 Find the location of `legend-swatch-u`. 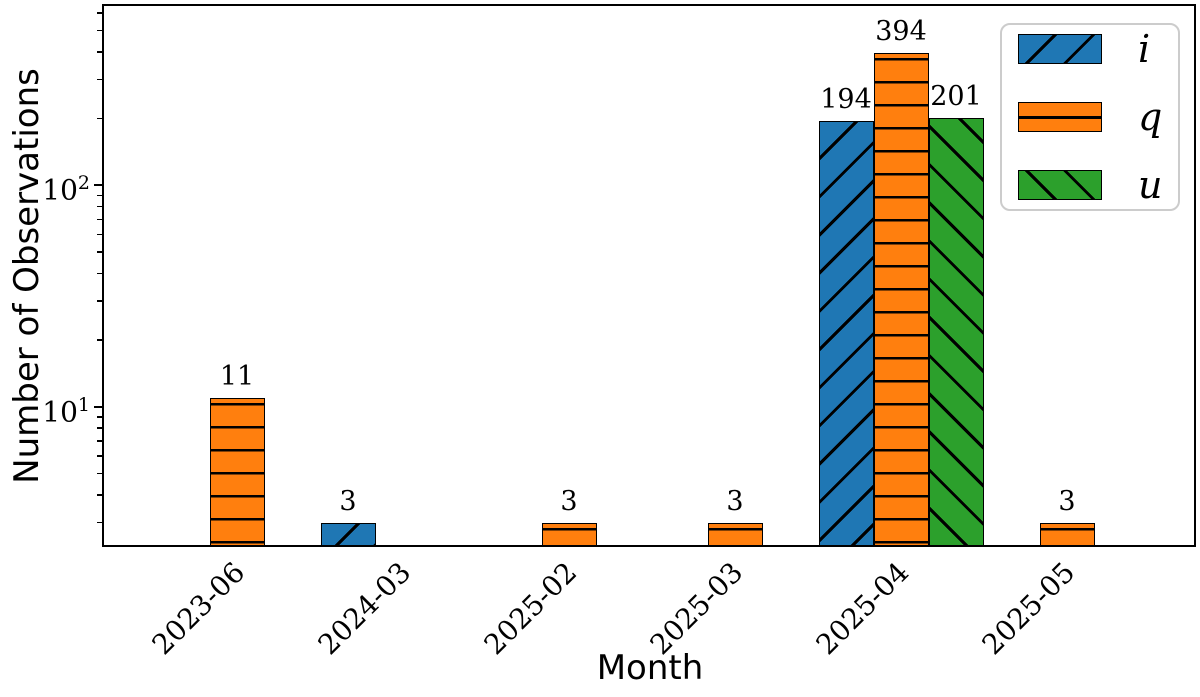

legend-swatch-u is located at coordinates (1060, 185).